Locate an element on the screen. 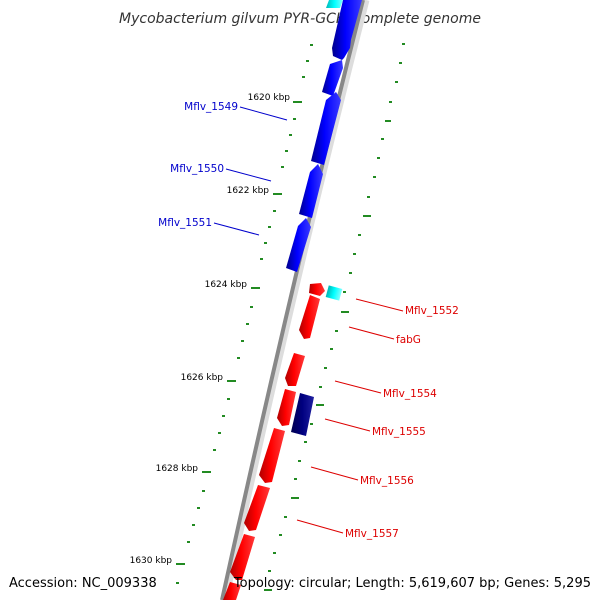 This screenshot has width=600, height=600. gene-label-fabg: fabG is located at coordinates (408, 340).